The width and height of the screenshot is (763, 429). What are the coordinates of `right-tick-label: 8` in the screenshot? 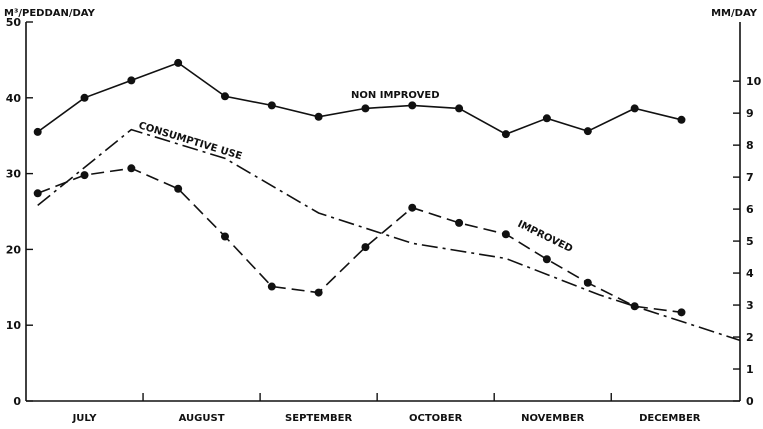 It's located at (750, 145).